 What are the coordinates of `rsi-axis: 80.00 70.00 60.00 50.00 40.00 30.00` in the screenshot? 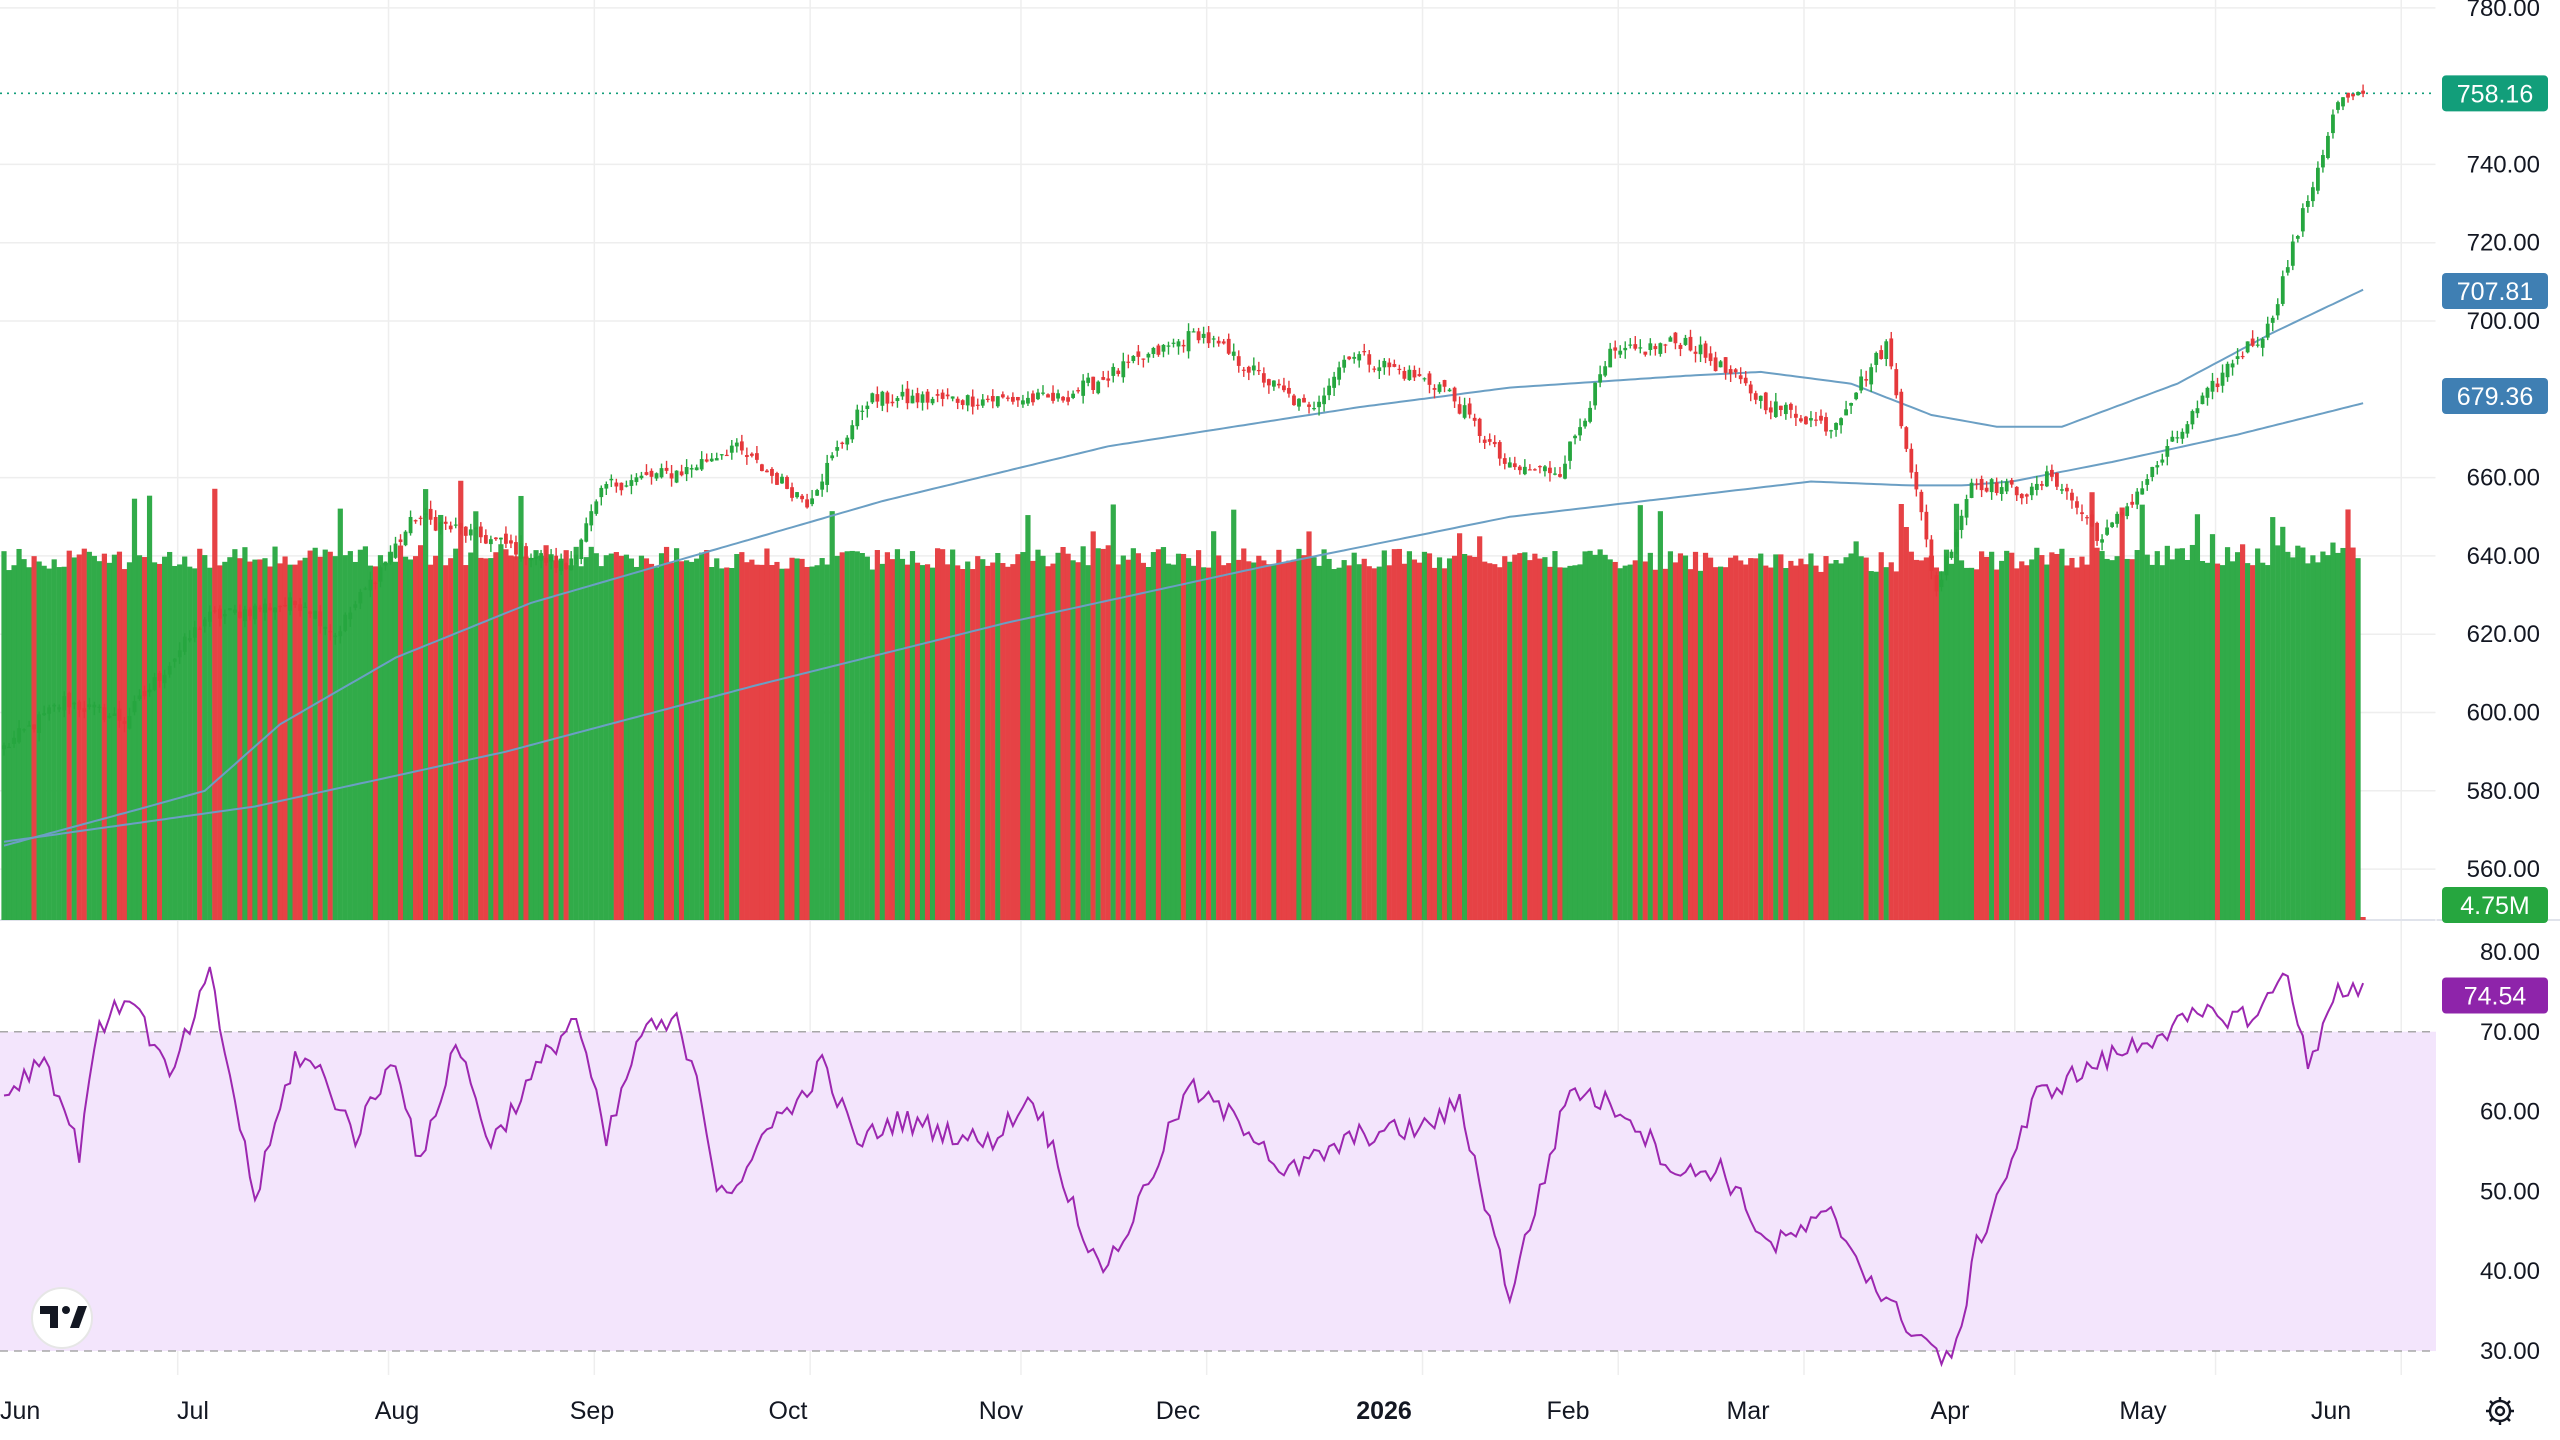 It's located at (2510, 1152).